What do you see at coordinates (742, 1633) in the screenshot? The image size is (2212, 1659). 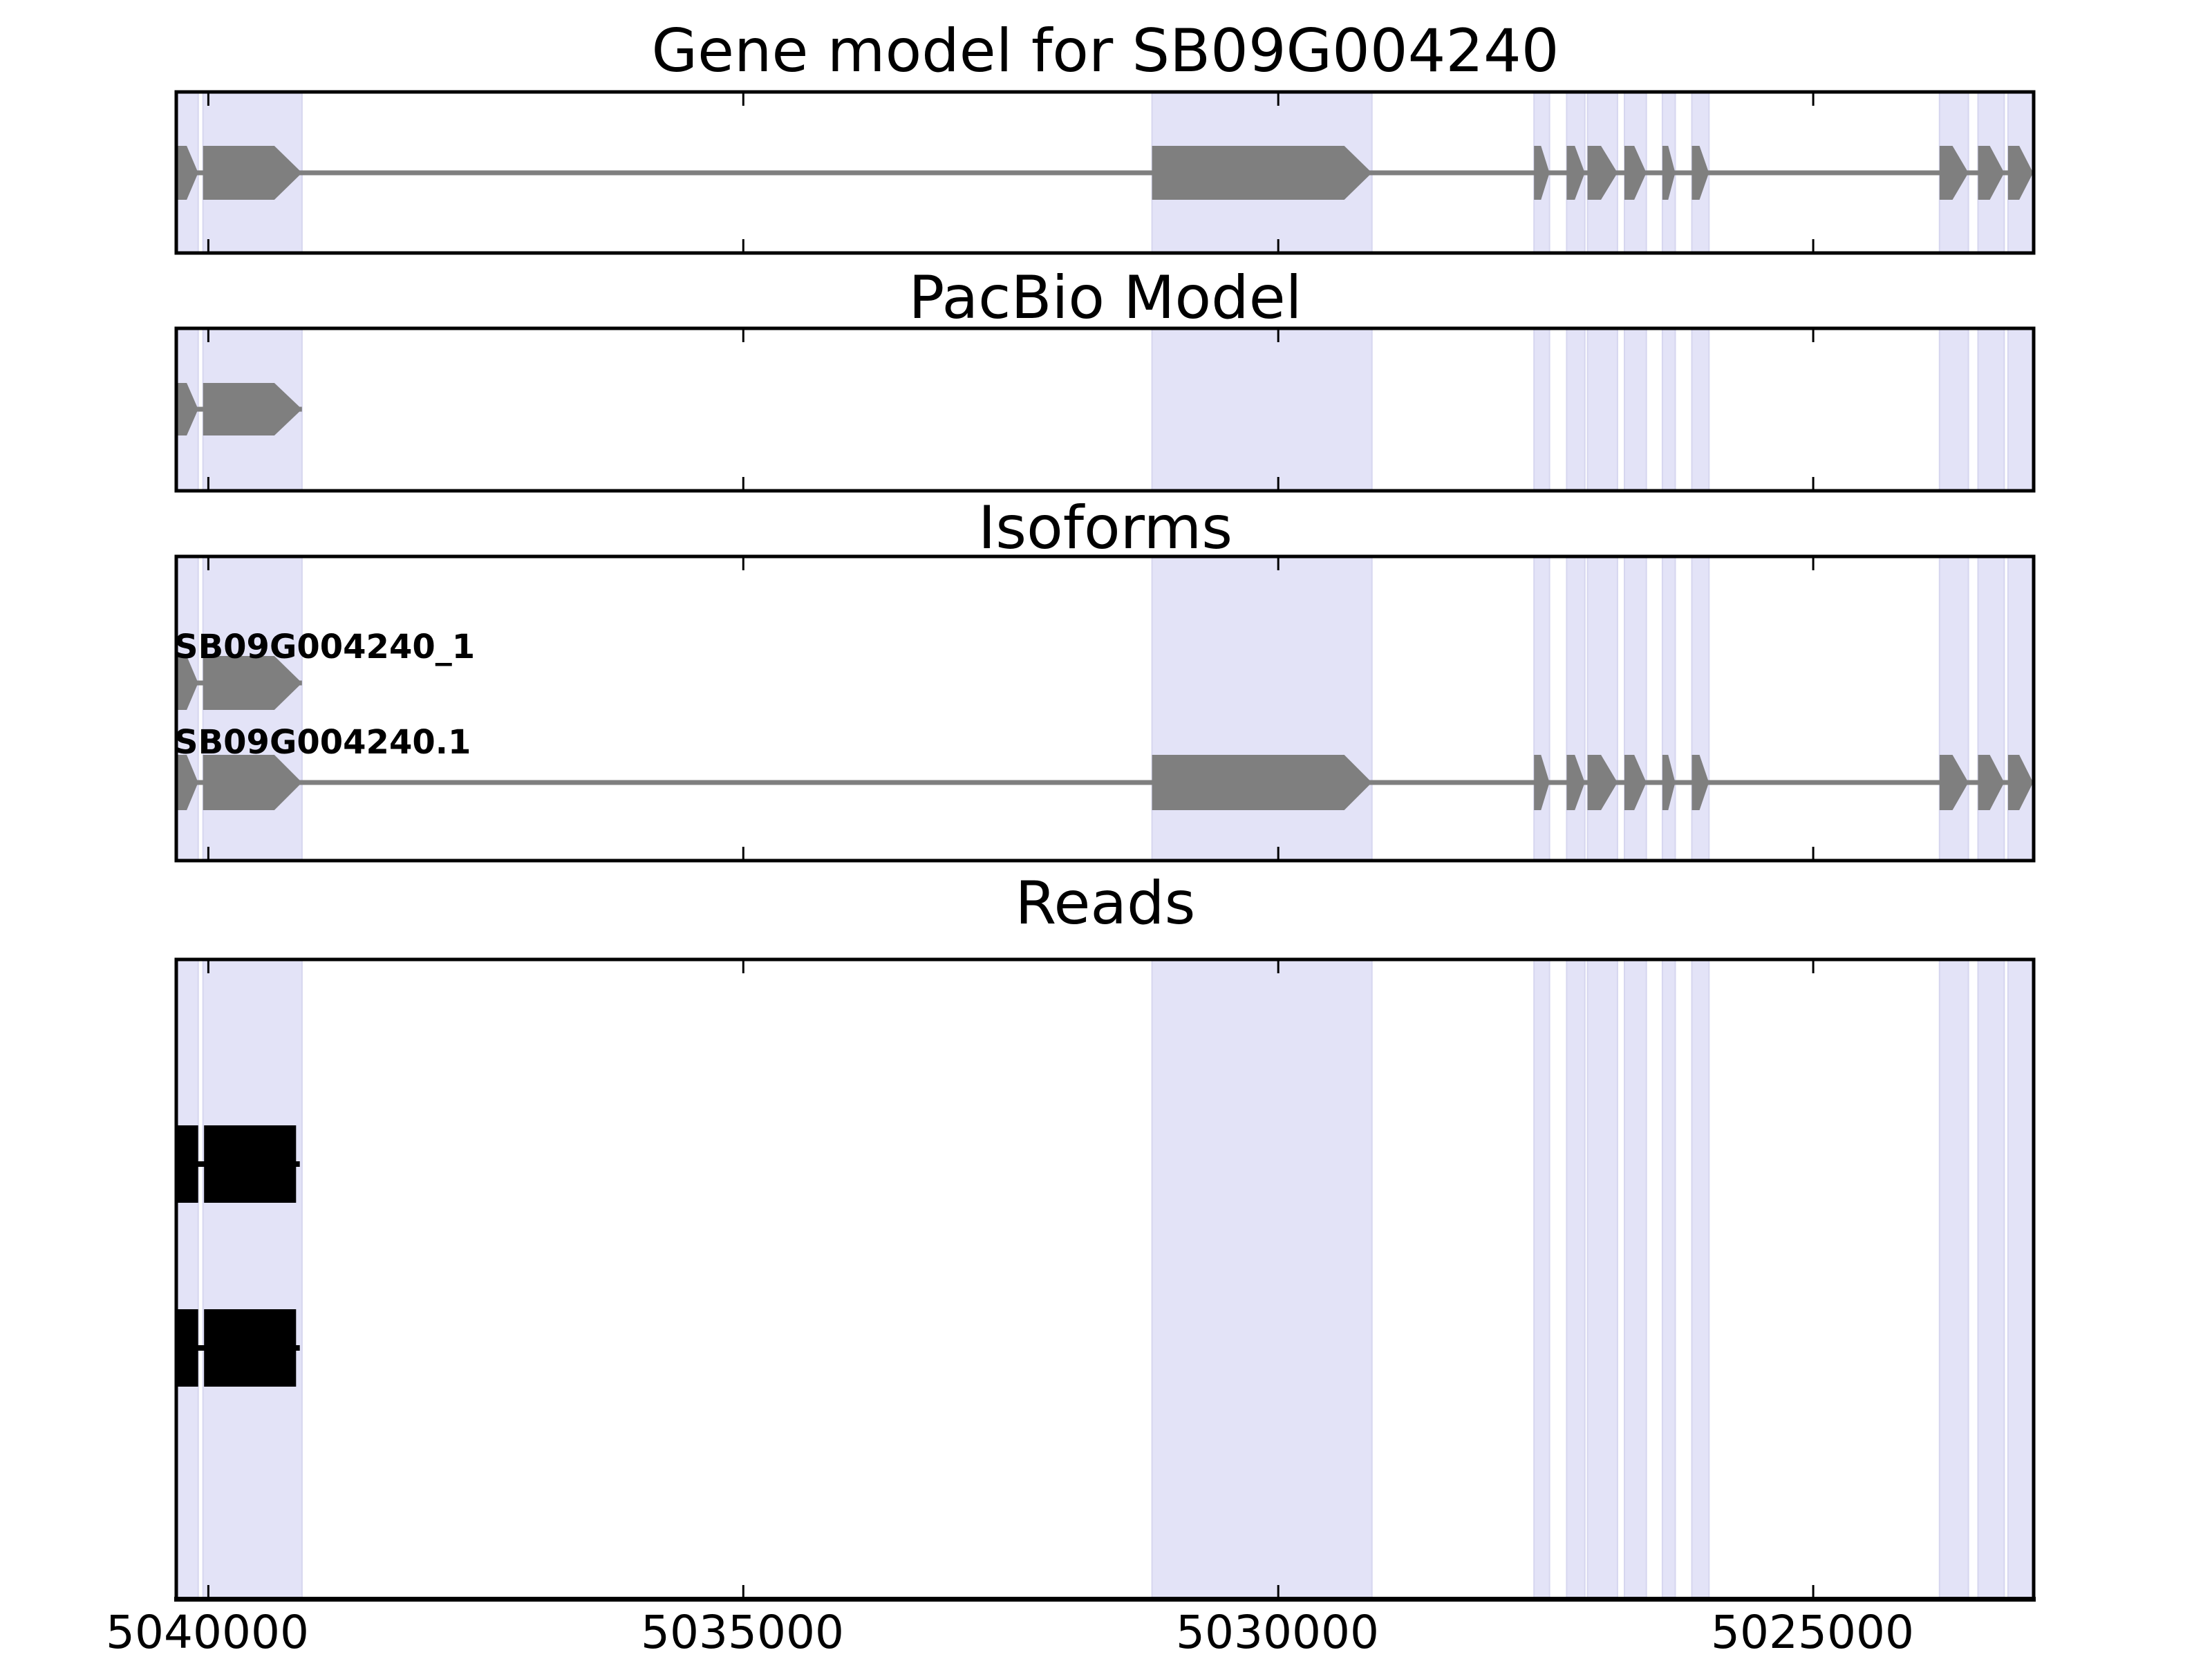 I see `x-tick-label: 5035000` at bounding box center [742, 1633].